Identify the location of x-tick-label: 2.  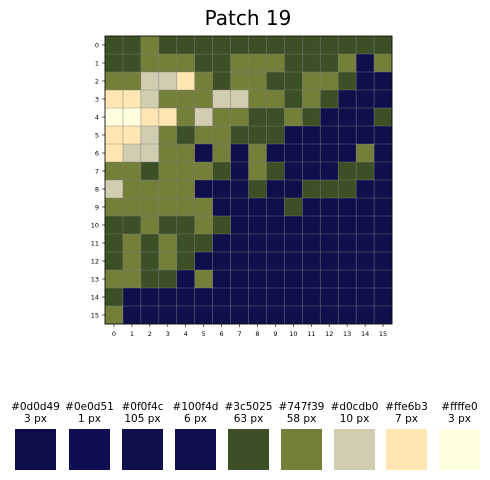
(150, 334).